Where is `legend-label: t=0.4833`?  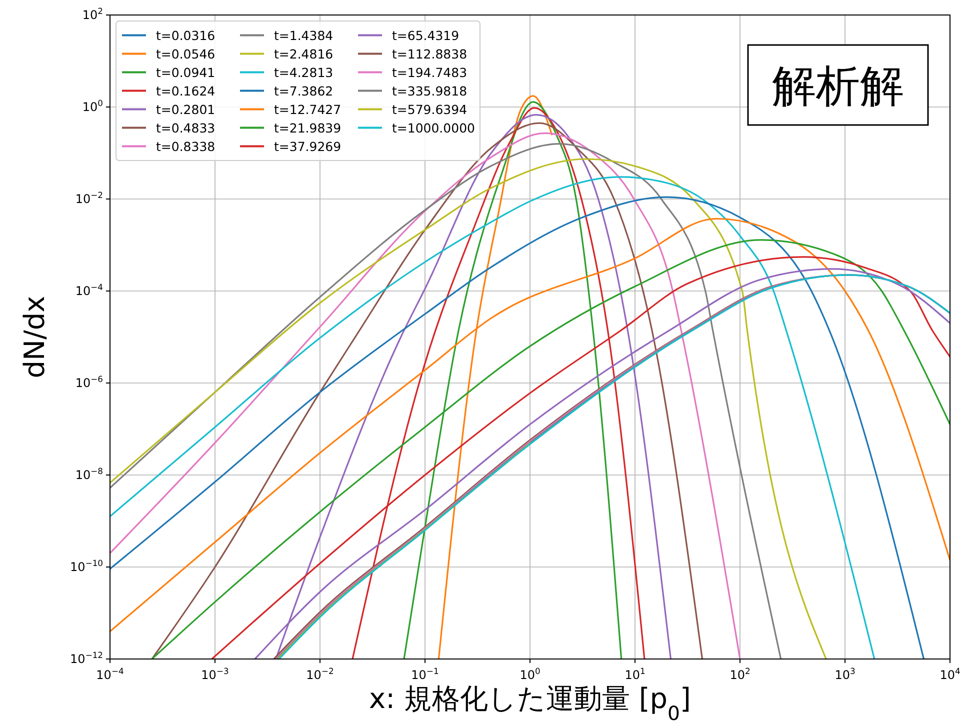
legend-label: t=0.4833 is located at coordinates (186, 128).